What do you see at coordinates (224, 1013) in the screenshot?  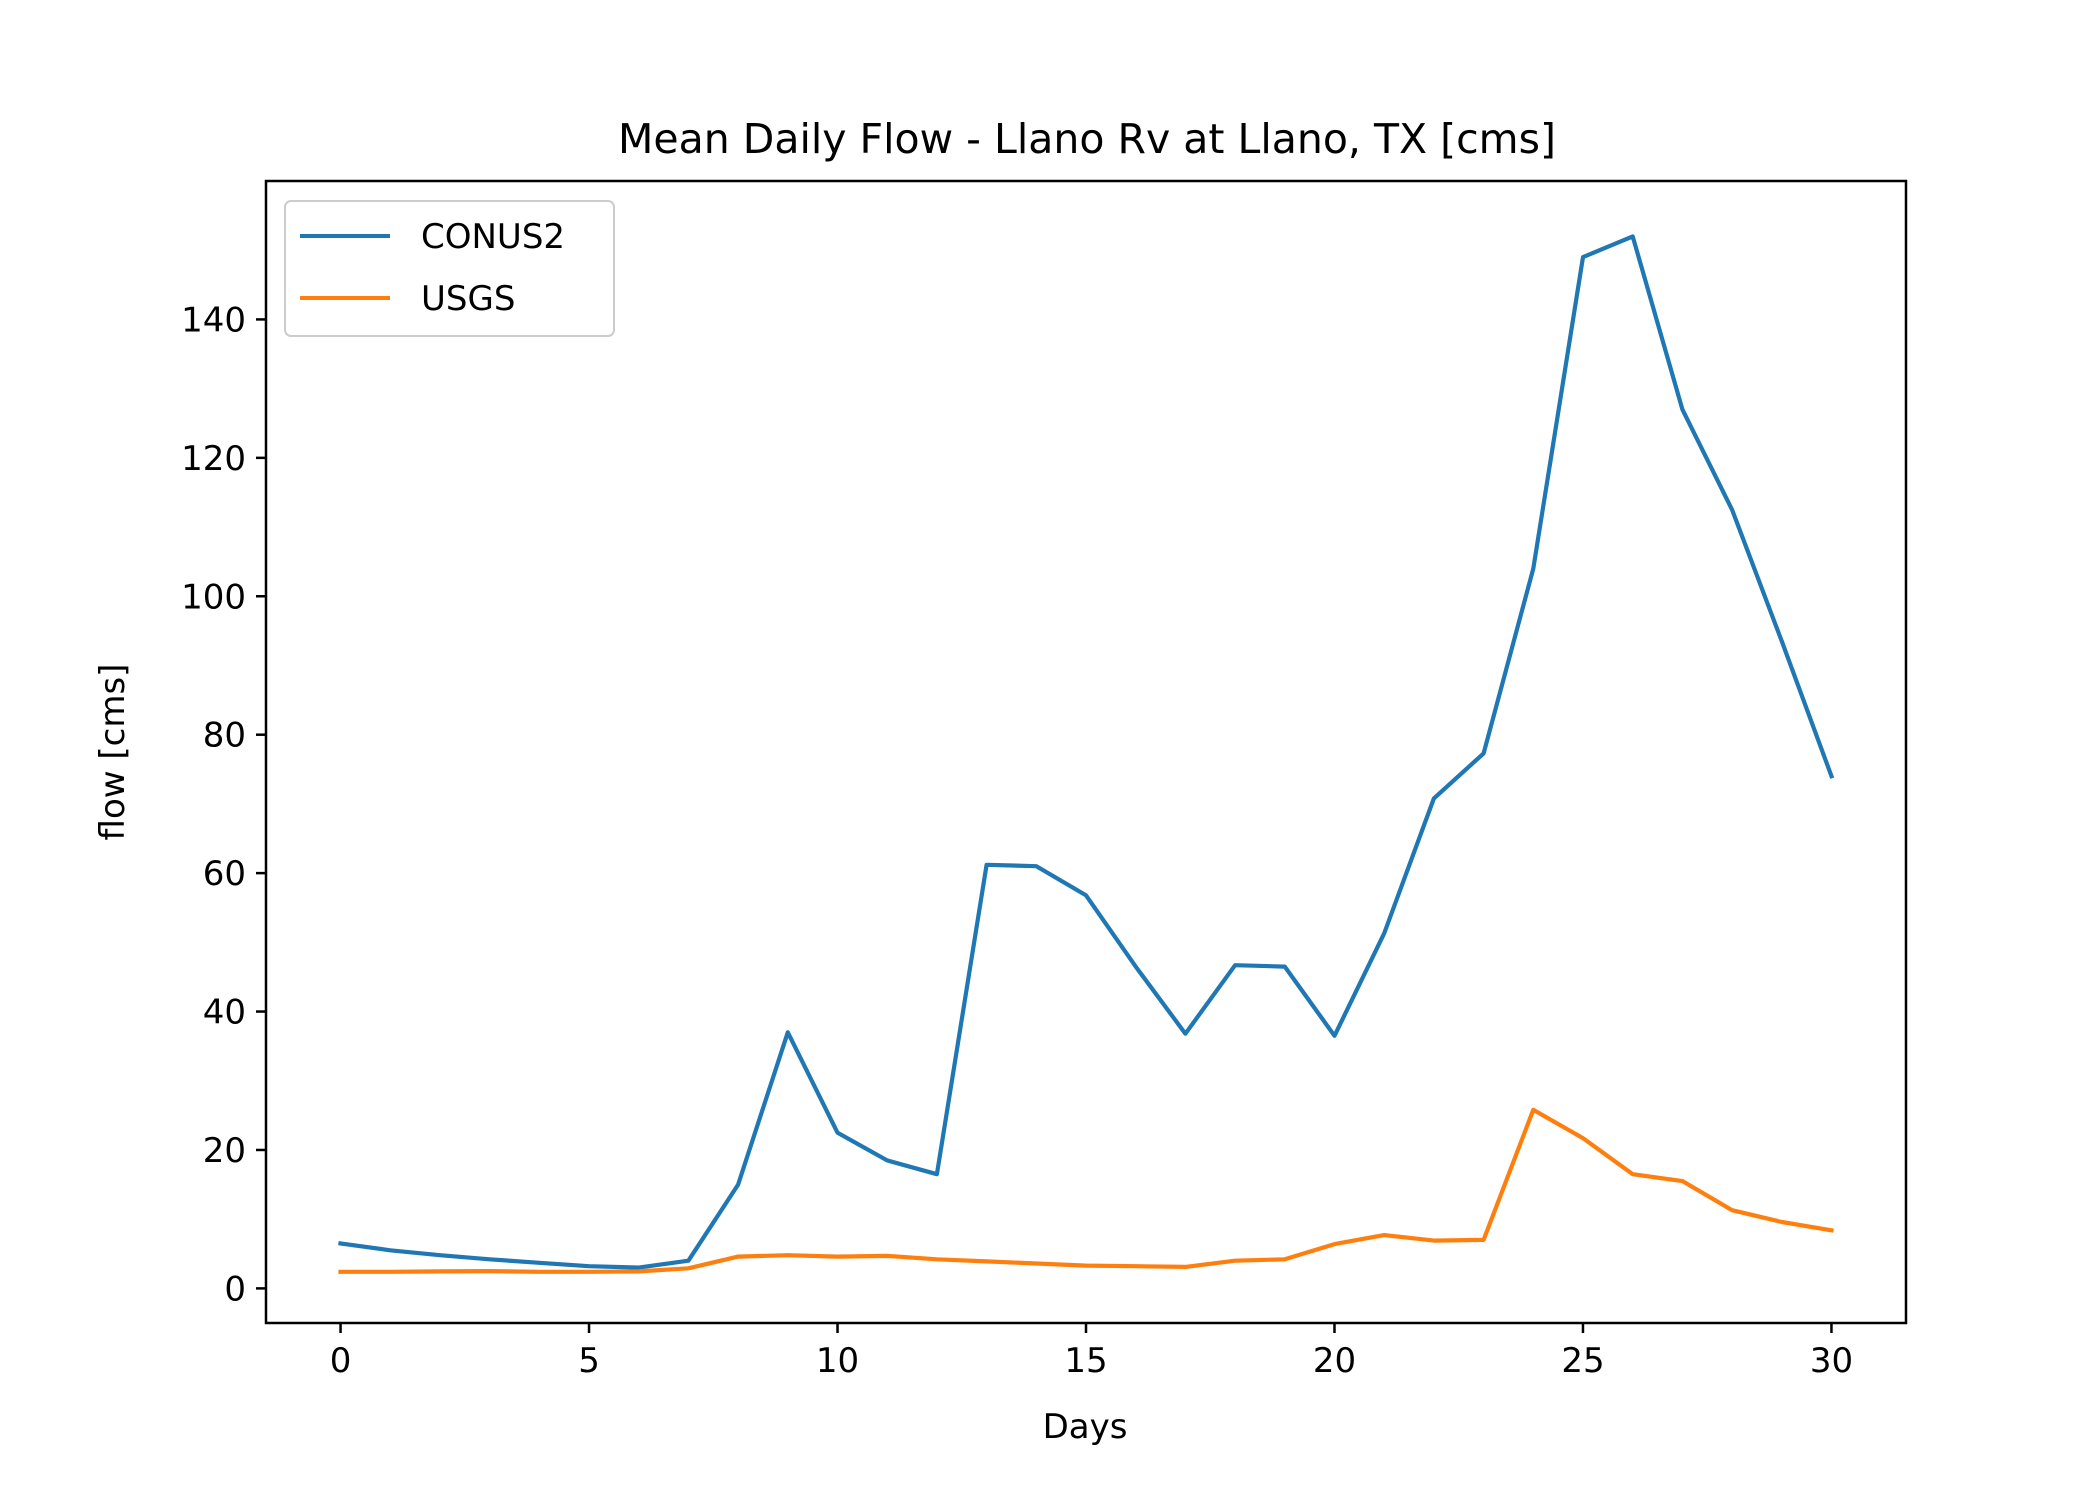 I see `y-tick-label: 40` at bounding box center [224, 1013].